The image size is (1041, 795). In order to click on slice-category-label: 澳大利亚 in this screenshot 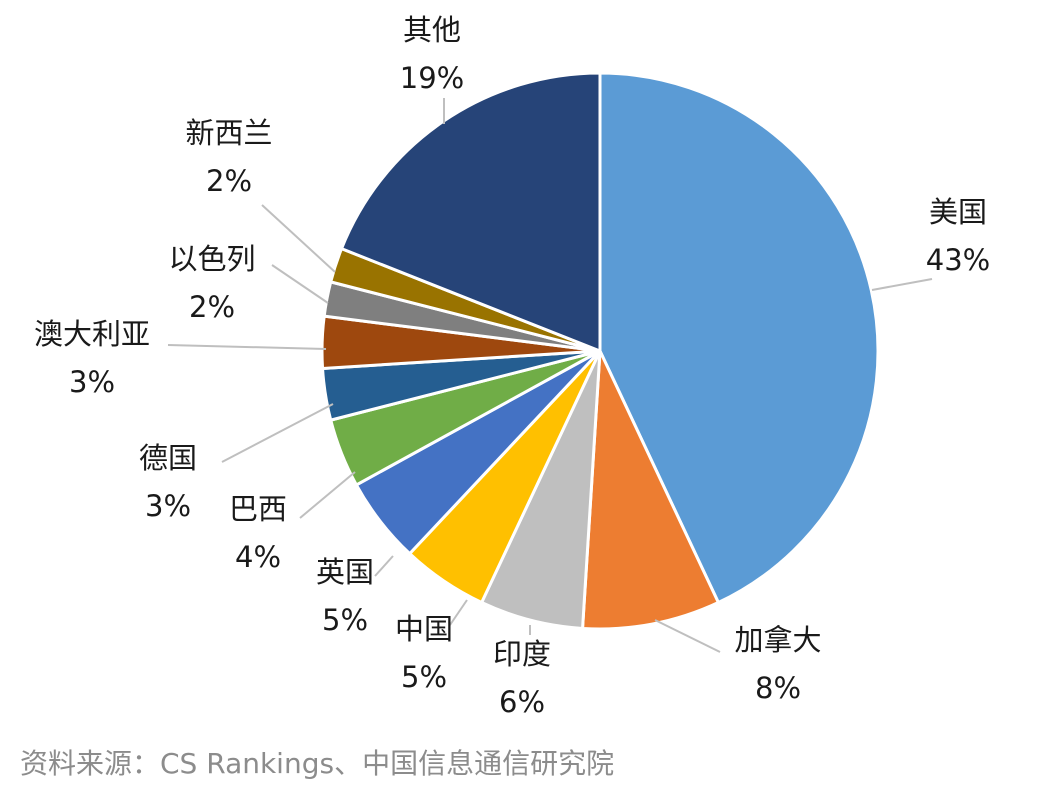, I will do `click(92, 334)`.